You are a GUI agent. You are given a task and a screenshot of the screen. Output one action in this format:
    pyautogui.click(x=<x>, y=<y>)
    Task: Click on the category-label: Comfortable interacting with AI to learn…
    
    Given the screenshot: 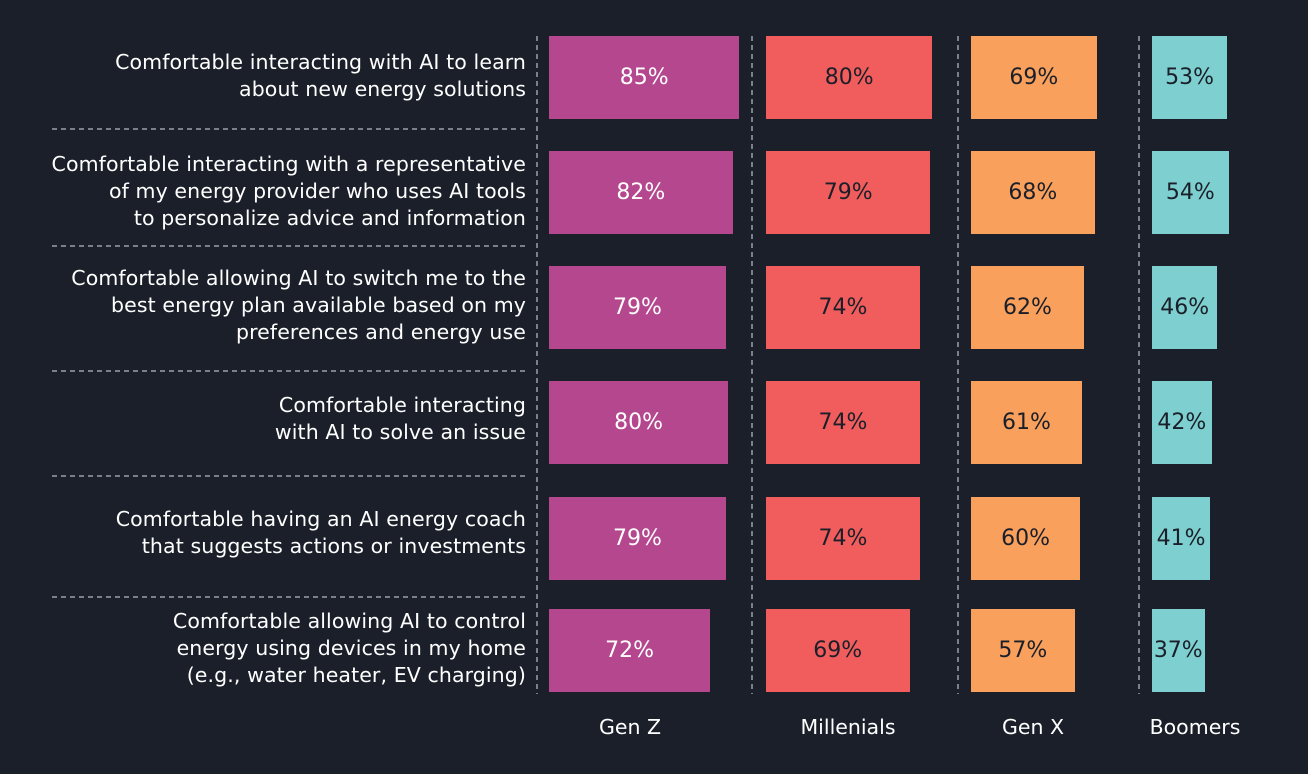 What is the action you would take?
    pyautogui.click(x=273, y=76)
    